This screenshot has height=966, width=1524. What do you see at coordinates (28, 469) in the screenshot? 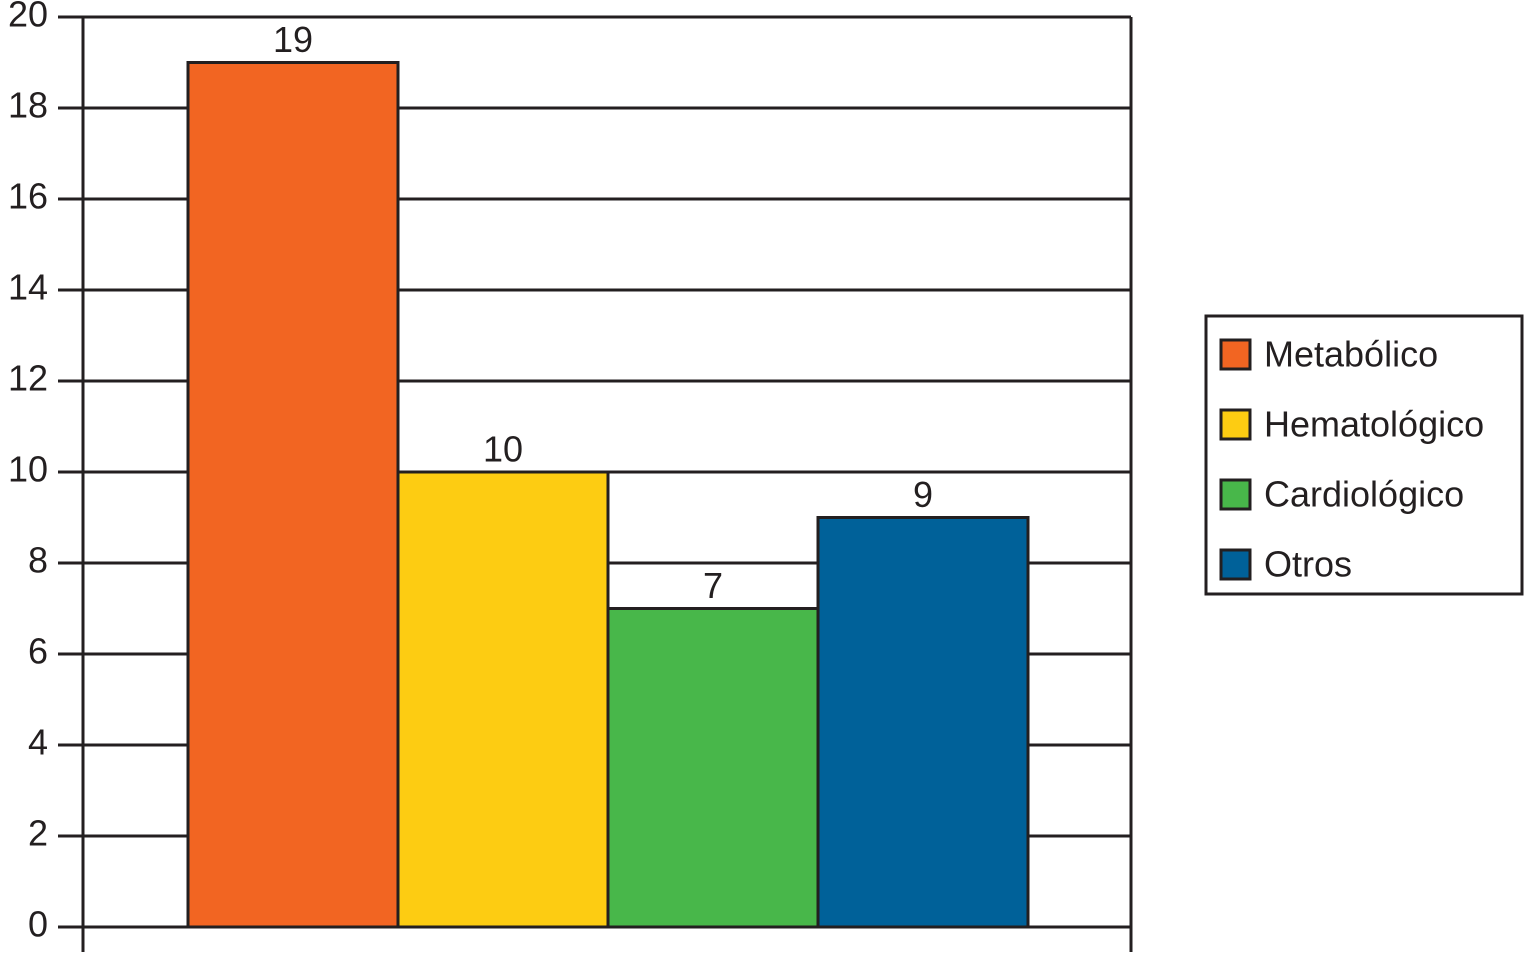
I see `y-tick-label: 10` at bounding box center [28, 469].